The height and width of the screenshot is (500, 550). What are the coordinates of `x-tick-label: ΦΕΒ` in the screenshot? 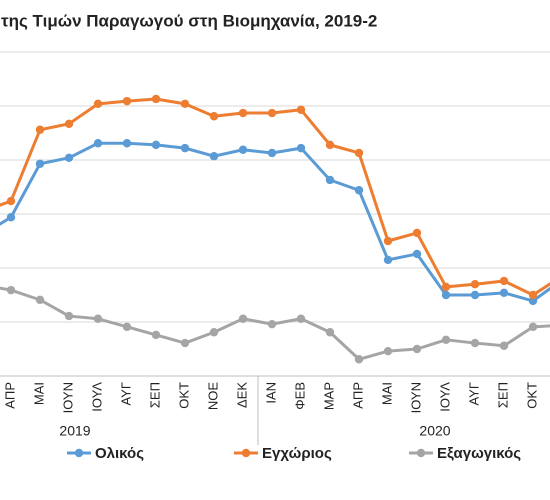 It's located at (299, 396).